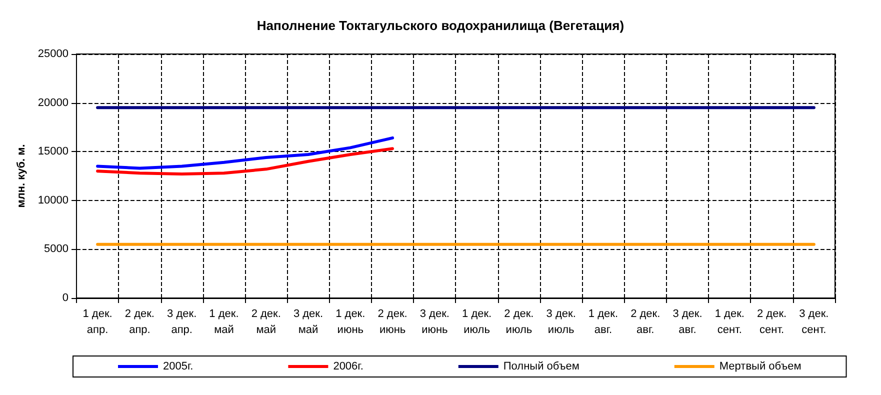 This screenshot has height=395, width=881. What do you see at coordinates (53, 152) in the screenshot?
I see `y-tick-label: 15000` at bounding box center [53, 152].